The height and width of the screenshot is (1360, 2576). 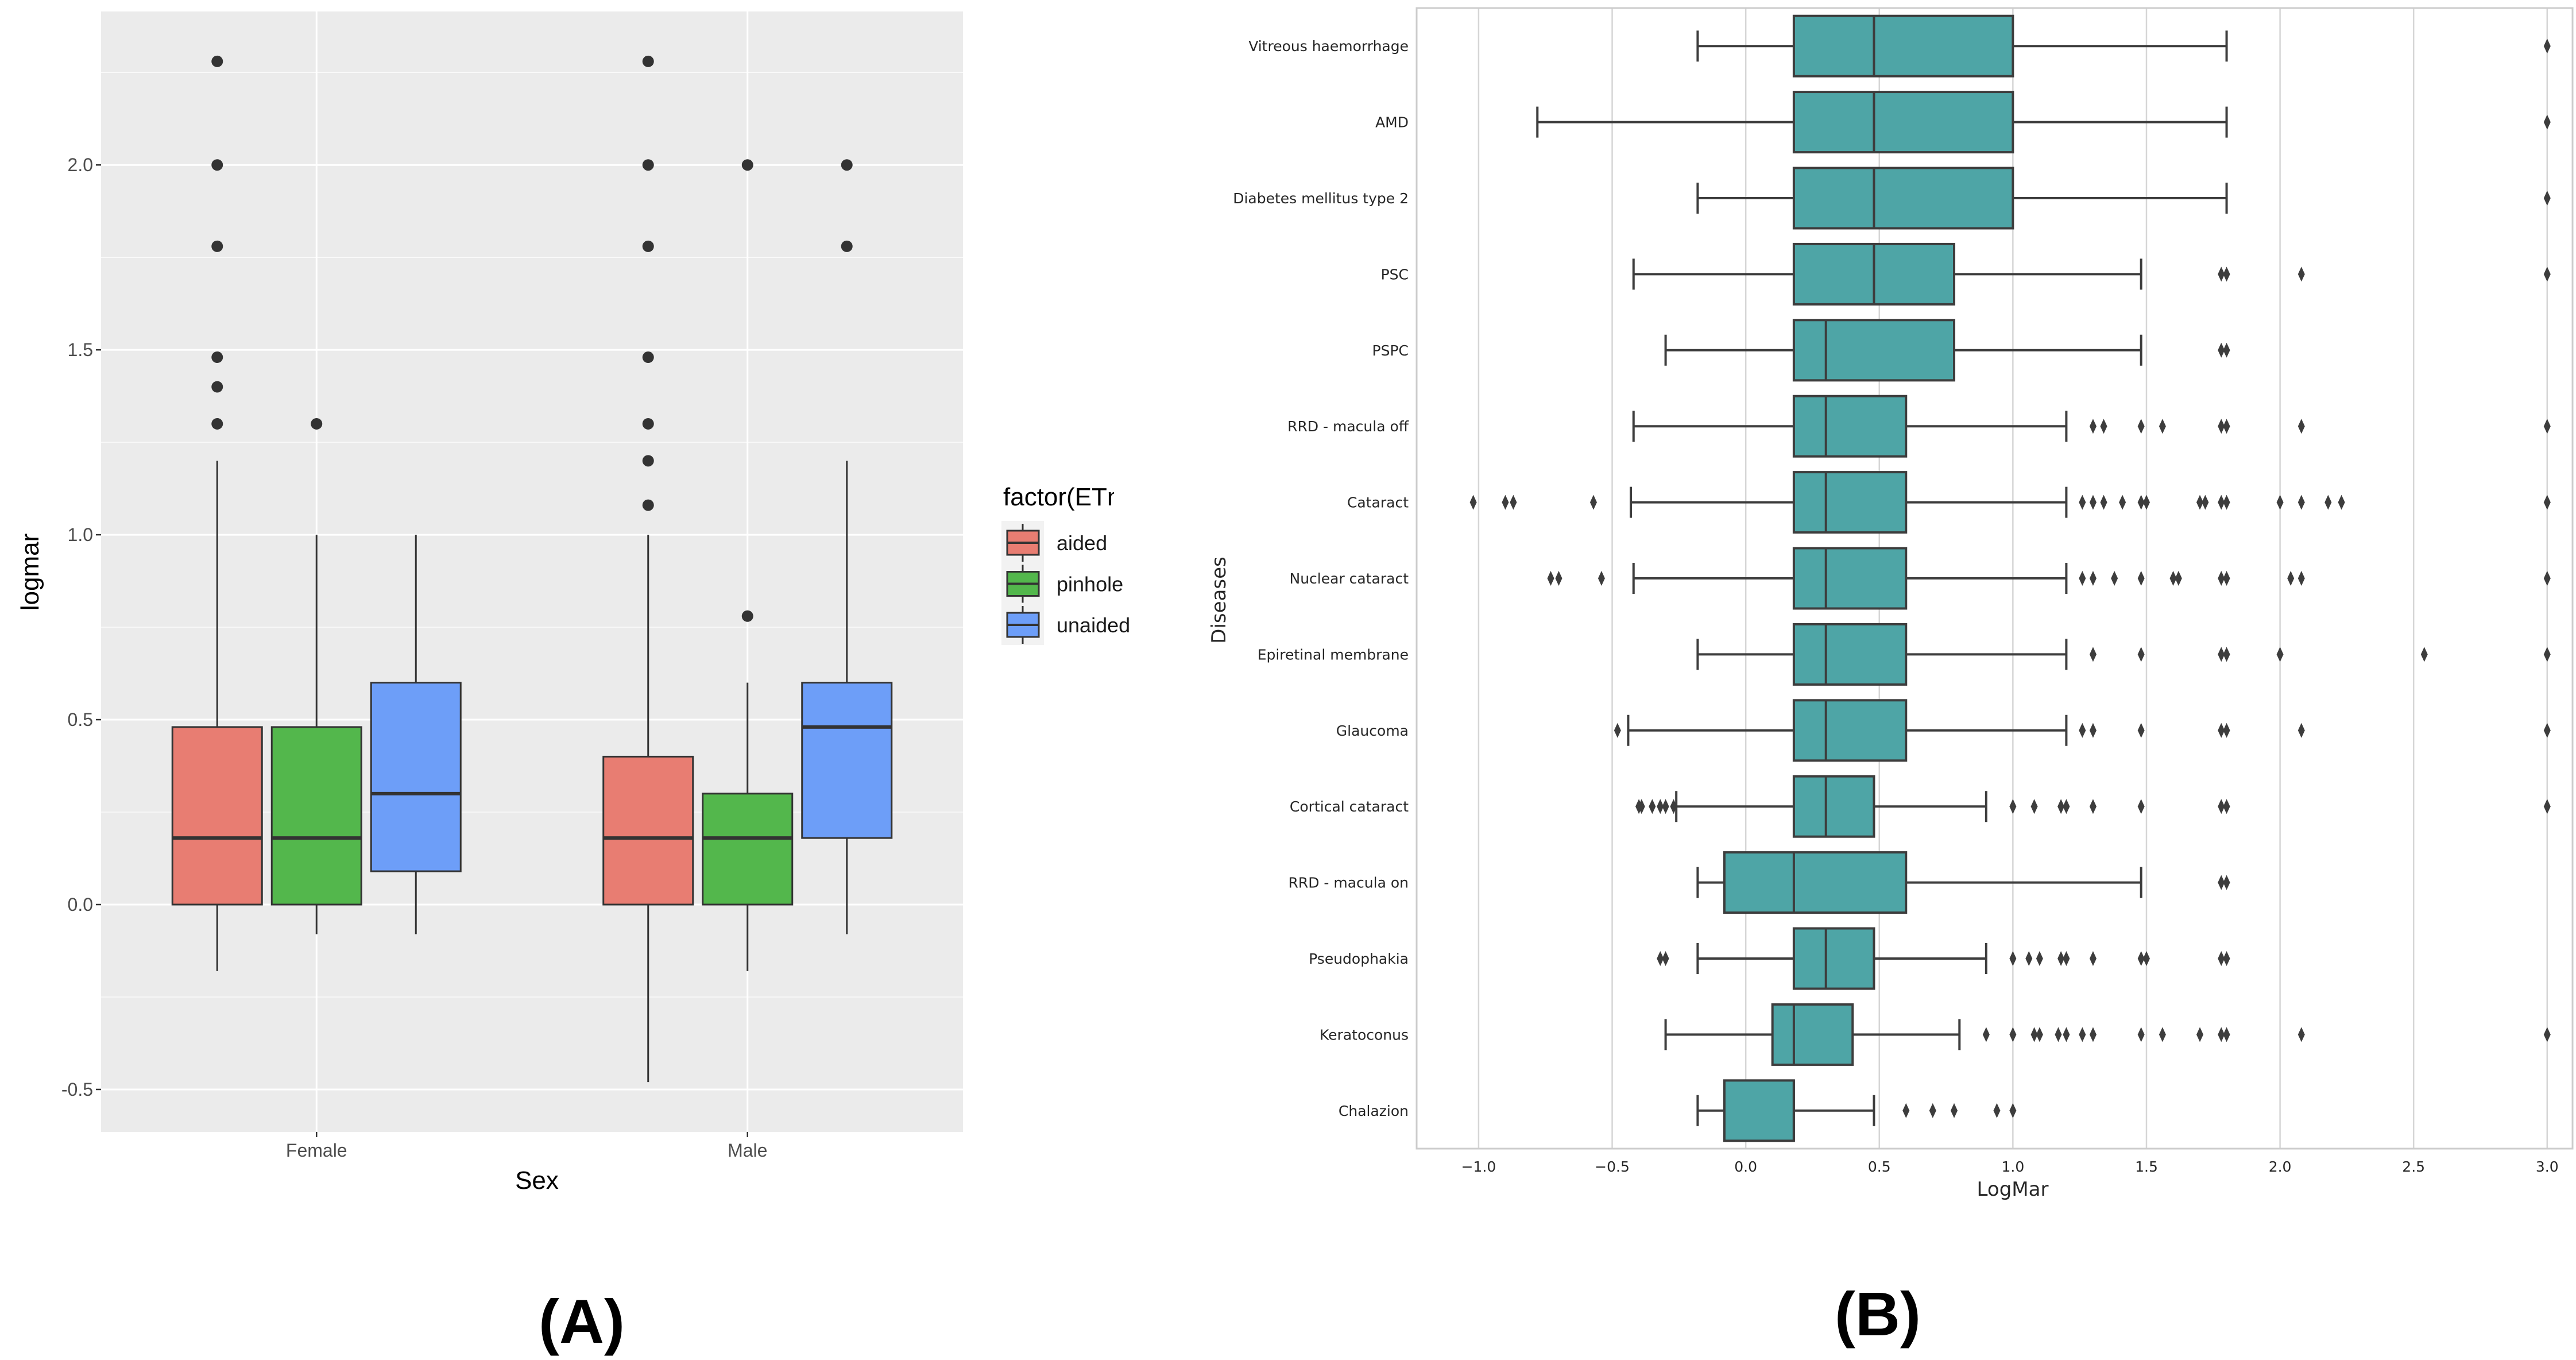 I want to click on box-cortical-cataract, so click(x=2093, y=806).